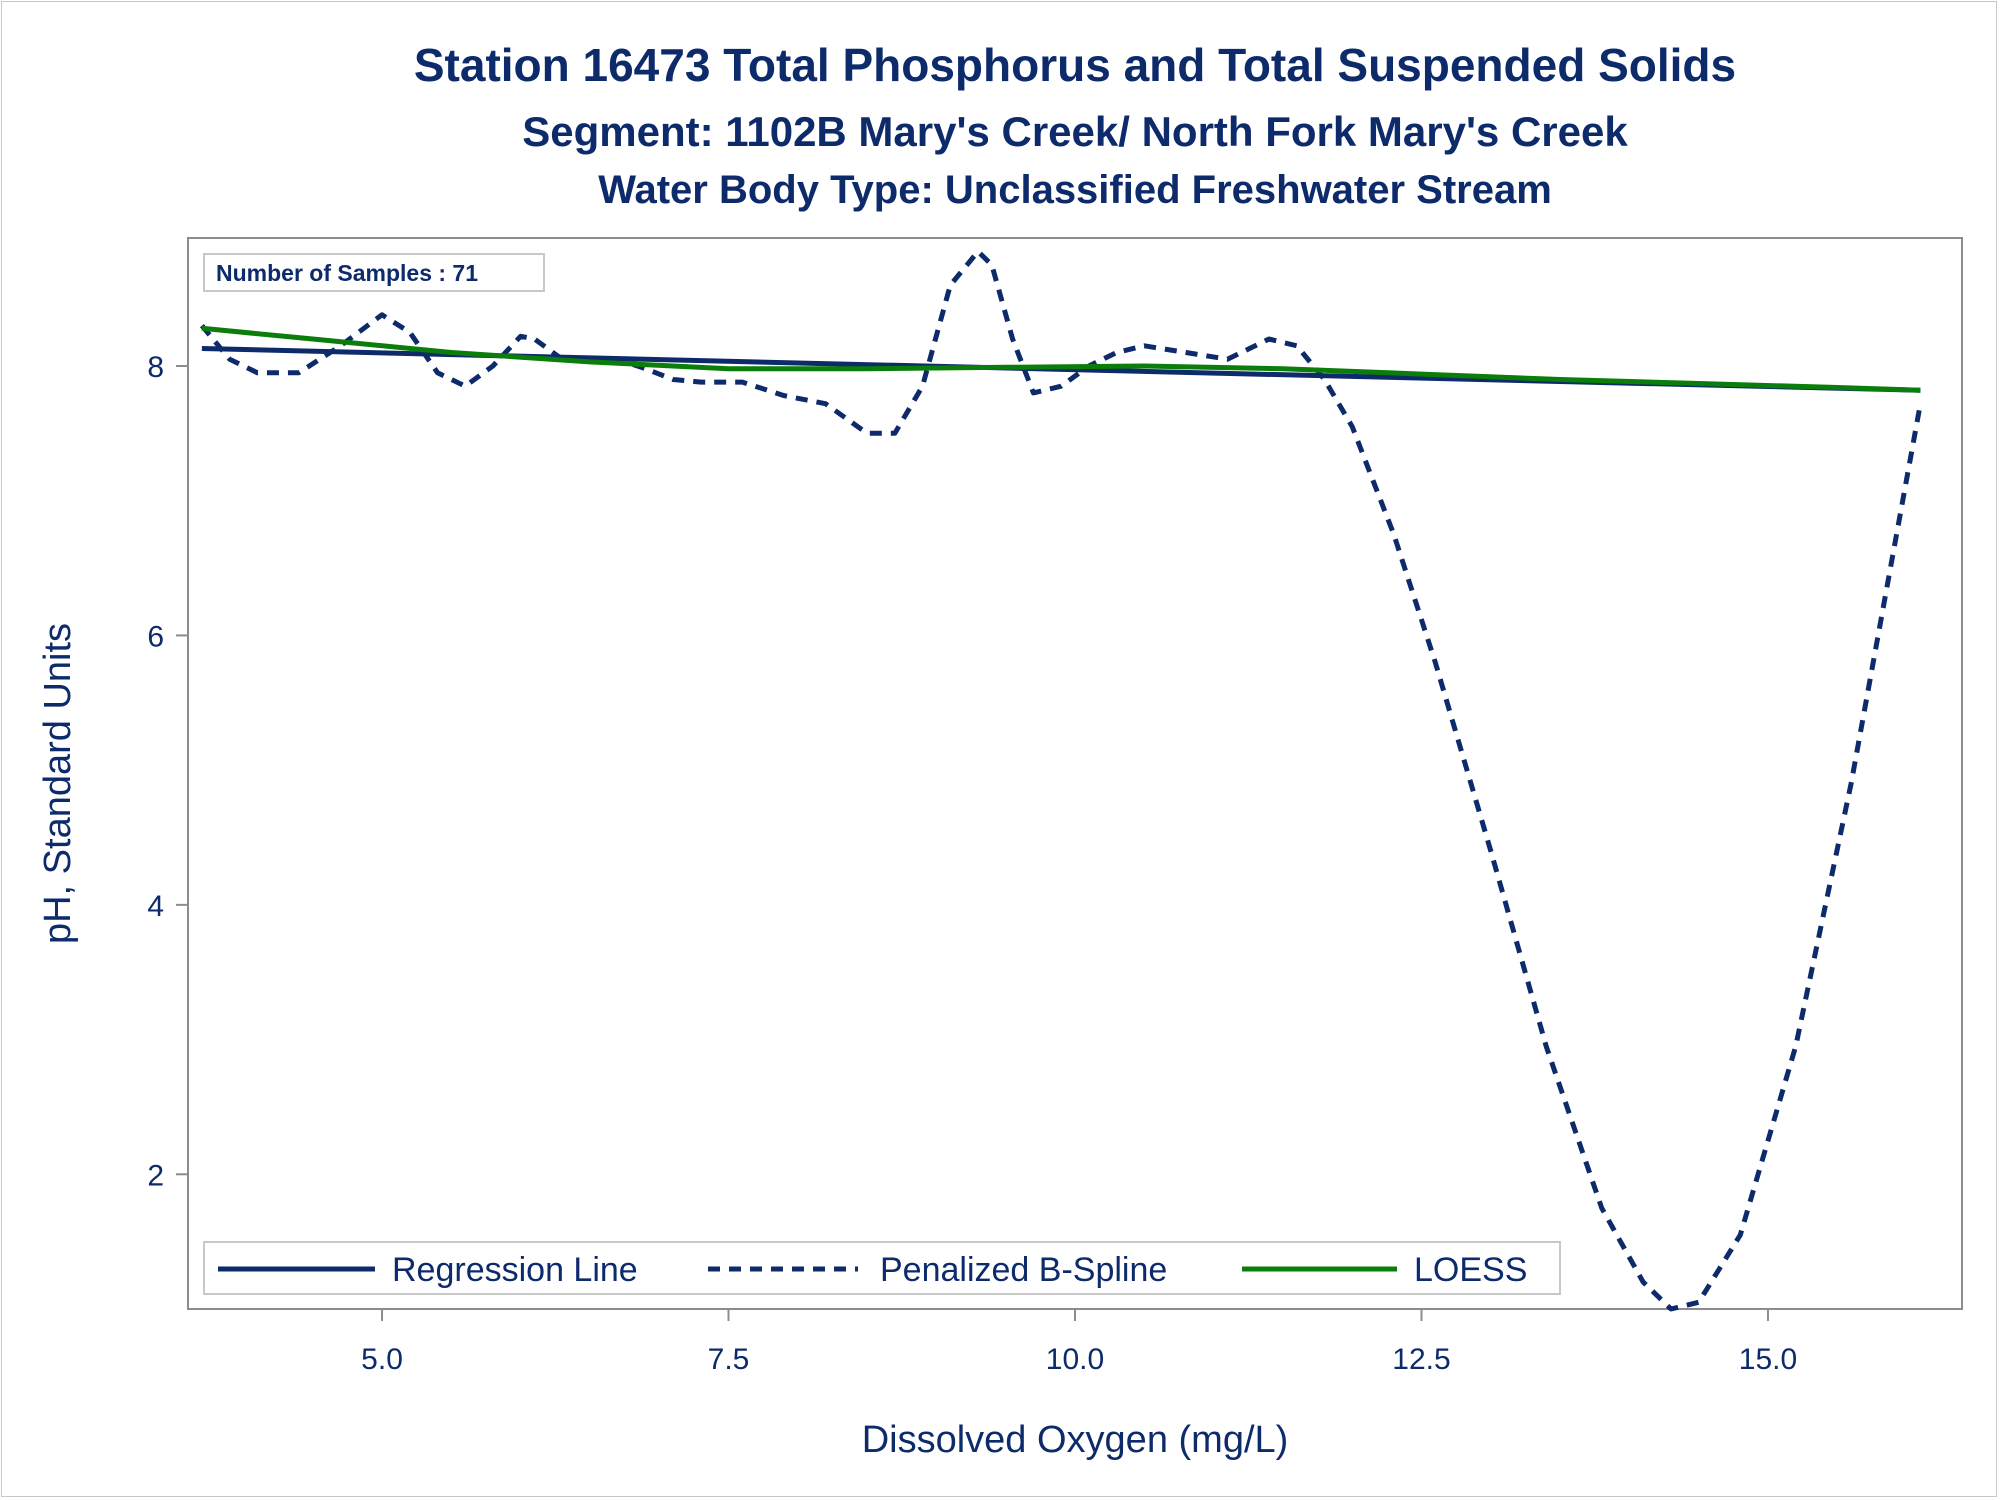 The width and height of the screenshot is (2000, 1500). Describe the element at coordinates (1061, 359) in the screenshot. I see `series-line-loess` at that location.